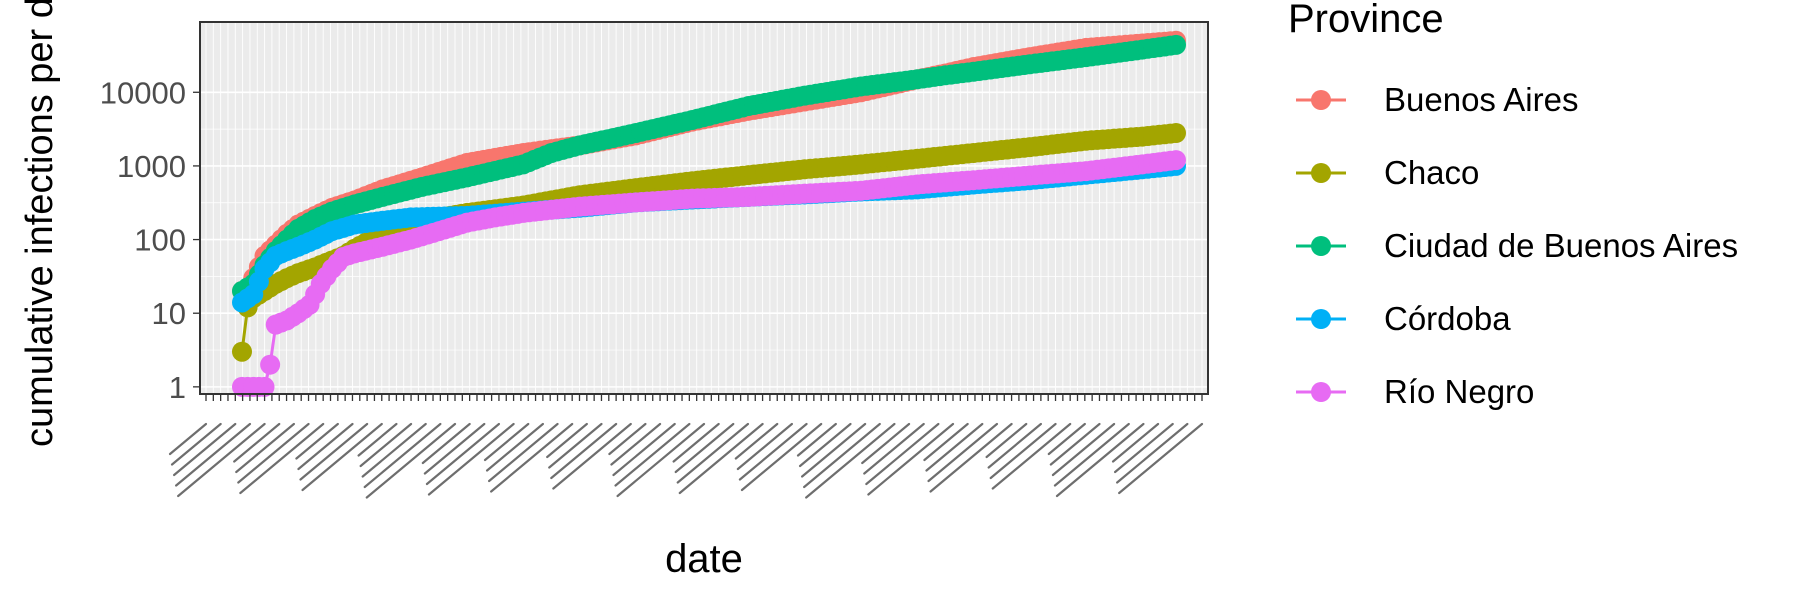 The width and height of the screenshot is (1800, 600). I want to click on legend-title: Province, so click(1366, 20).